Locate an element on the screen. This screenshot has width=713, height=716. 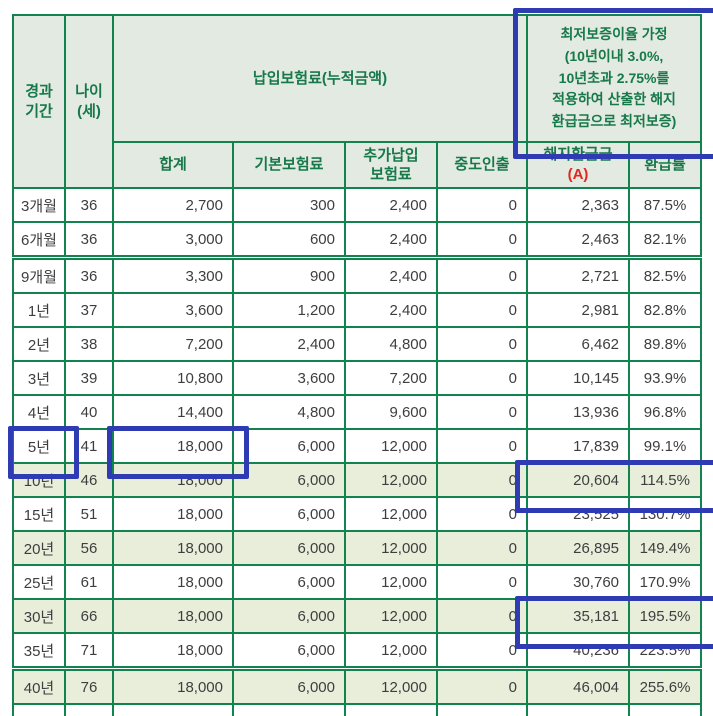
table-row: 40년 76 18,000 6,000 12,000 0 46,004 255.6% is located at coordinates (357, 685).